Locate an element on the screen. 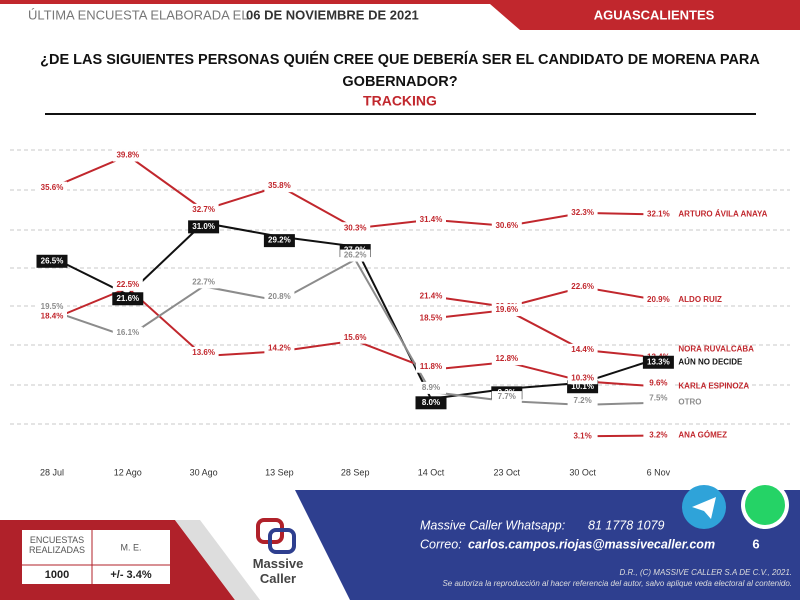  whatsapp-glyph is located at coordinates (765, 505).